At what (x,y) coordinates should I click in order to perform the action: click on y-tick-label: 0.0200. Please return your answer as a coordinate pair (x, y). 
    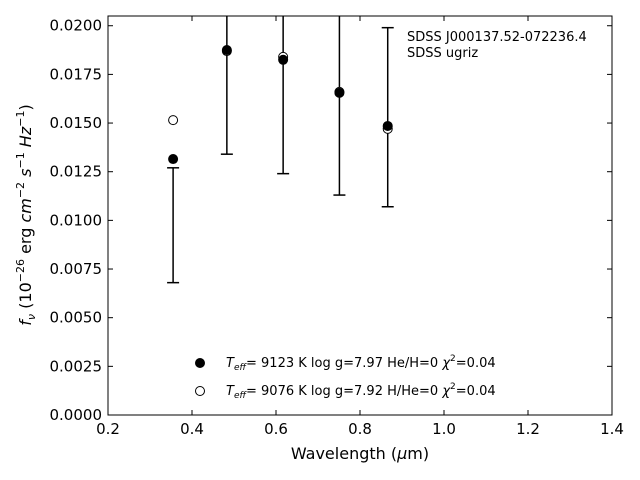
    Looking at the image, I should click on (76, 26).